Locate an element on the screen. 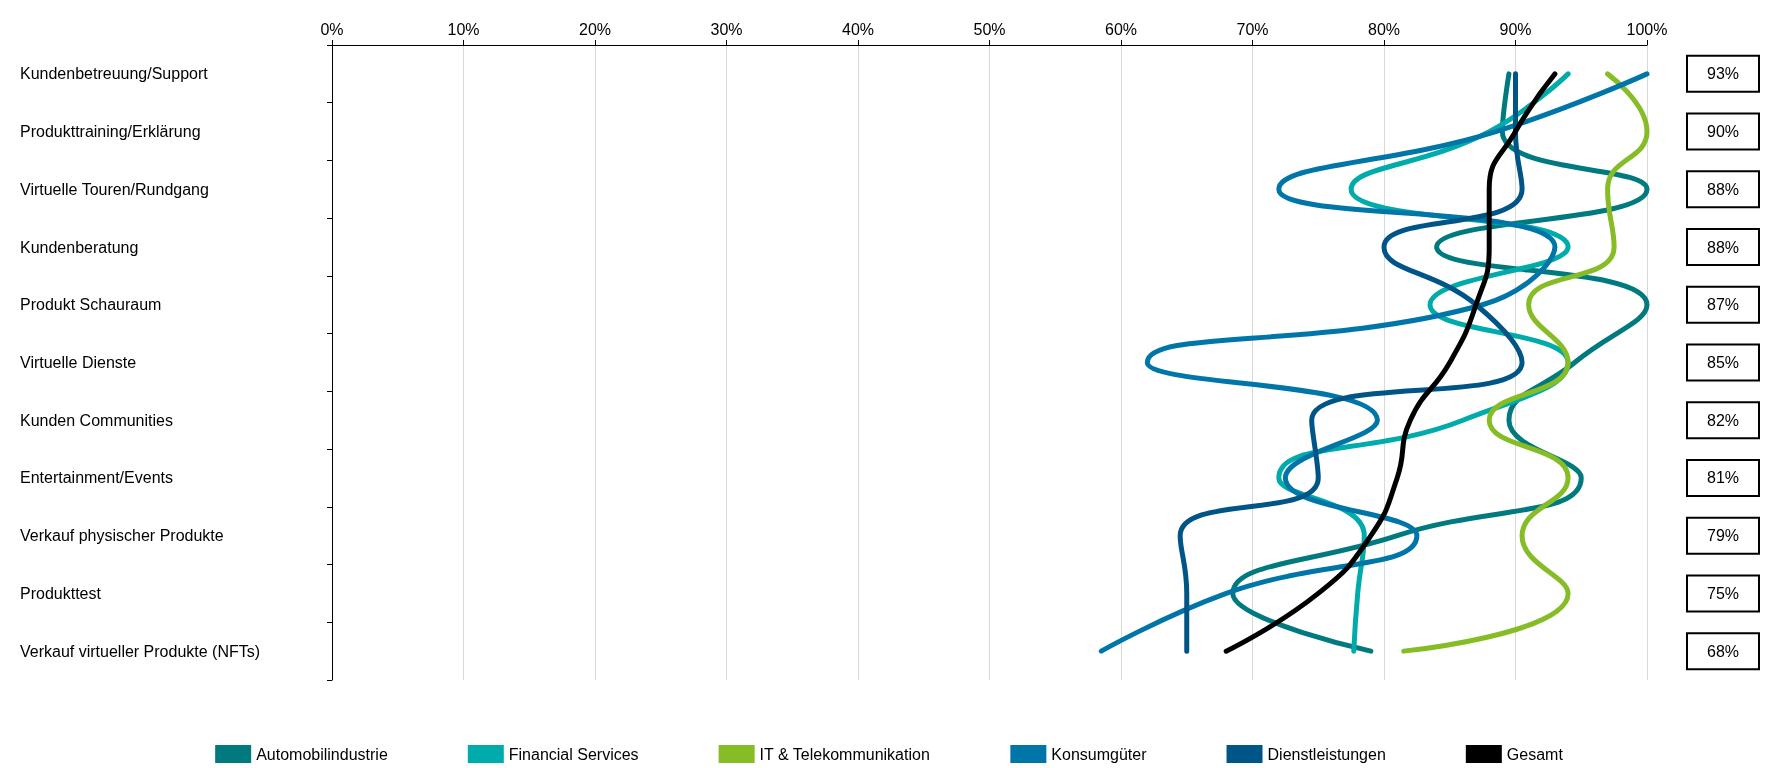 This screenshot has width=1778, height=768. y-tick-label: Entertainment/Events is located at coordinates (96, 478).